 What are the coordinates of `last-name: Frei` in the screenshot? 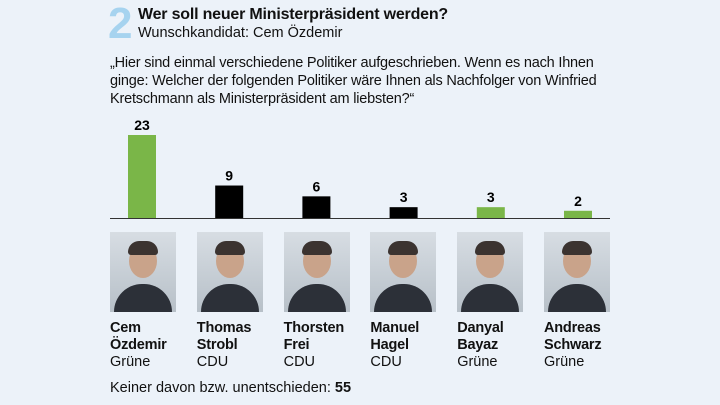 It's located at (296, 345).